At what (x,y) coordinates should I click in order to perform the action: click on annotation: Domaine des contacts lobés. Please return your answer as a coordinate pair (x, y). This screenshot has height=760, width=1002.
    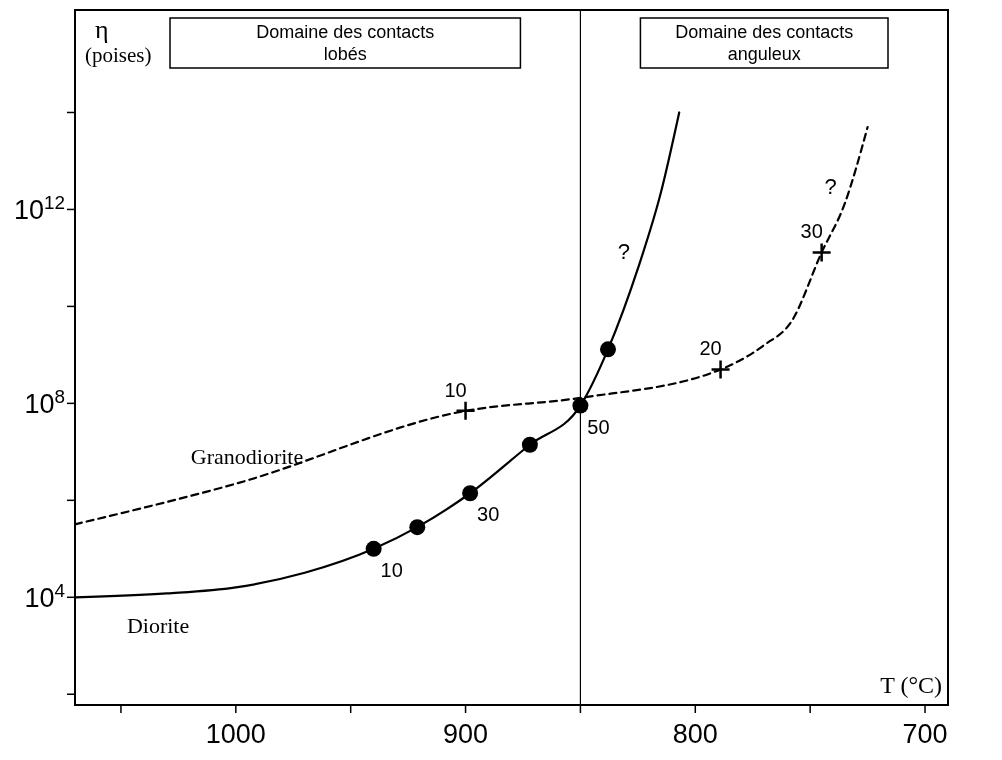
    Looking at the image, I should click on (345, 43).